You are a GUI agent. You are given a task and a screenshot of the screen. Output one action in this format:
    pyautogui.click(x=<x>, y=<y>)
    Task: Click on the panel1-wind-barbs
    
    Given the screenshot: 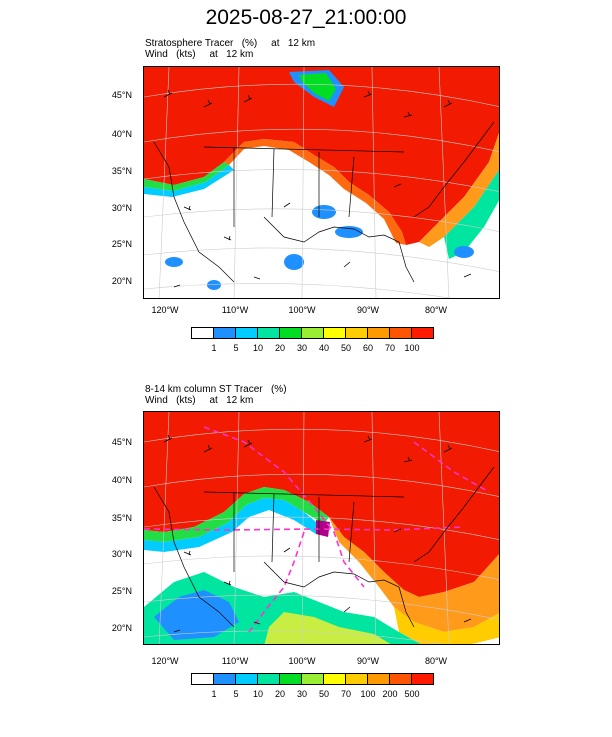 What is the action you would take?
    pyautogui.click(x=317, y=188)
    